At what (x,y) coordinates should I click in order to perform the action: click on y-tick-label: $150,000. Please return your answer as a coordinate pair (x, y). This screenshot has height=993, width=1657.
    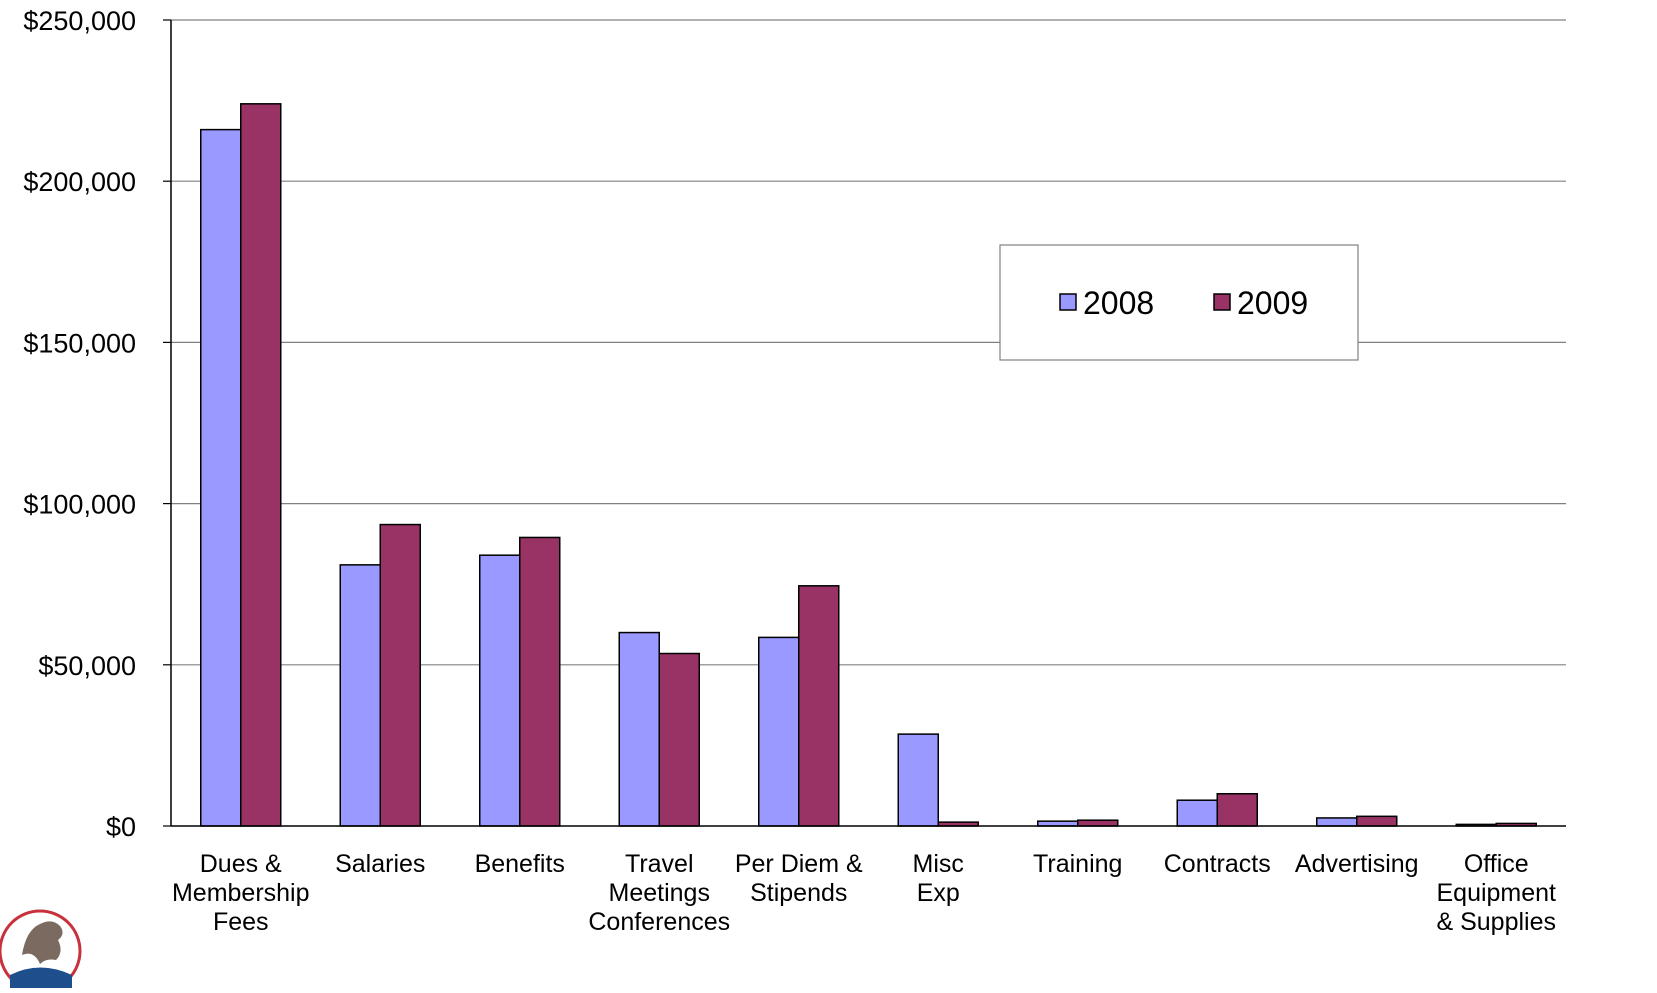
    Looking at the image, I should click on (79, 343).